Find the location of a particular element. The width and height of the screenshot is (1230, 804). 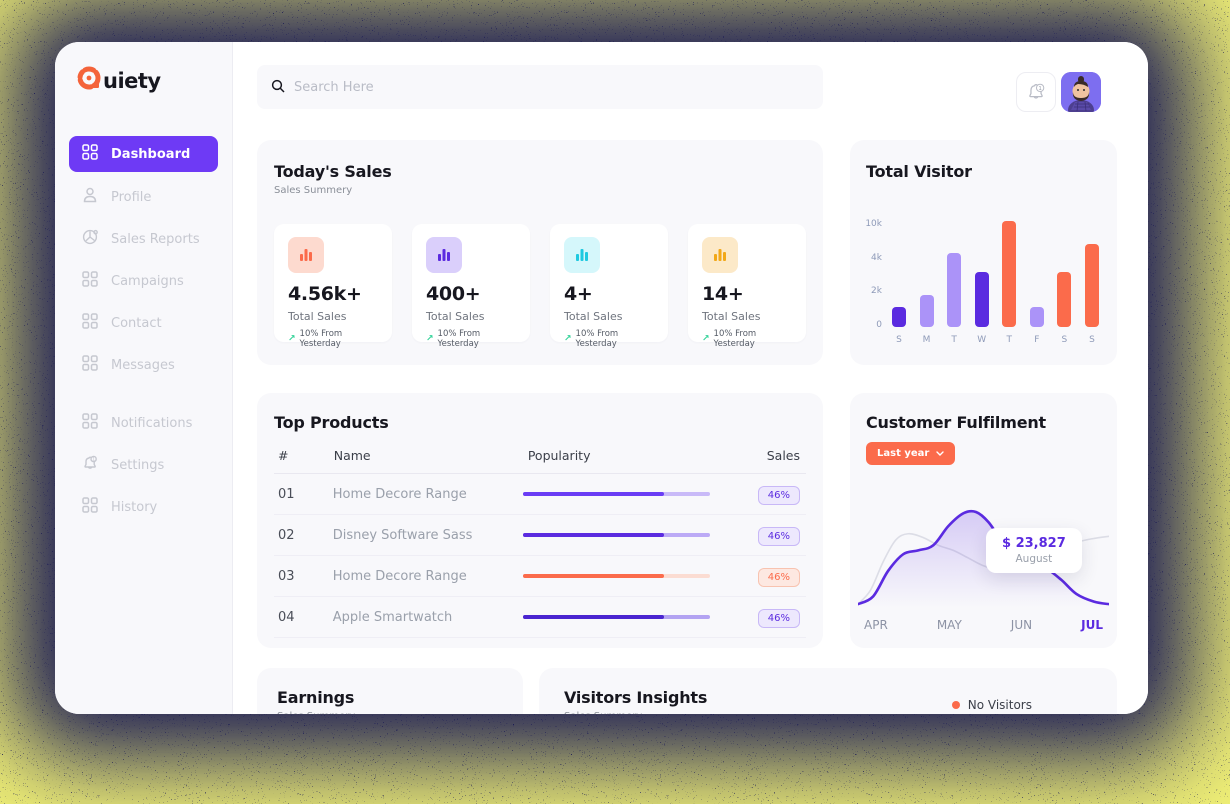

sidebar-item-label: Dashboard is located at coordinates (151, 154).